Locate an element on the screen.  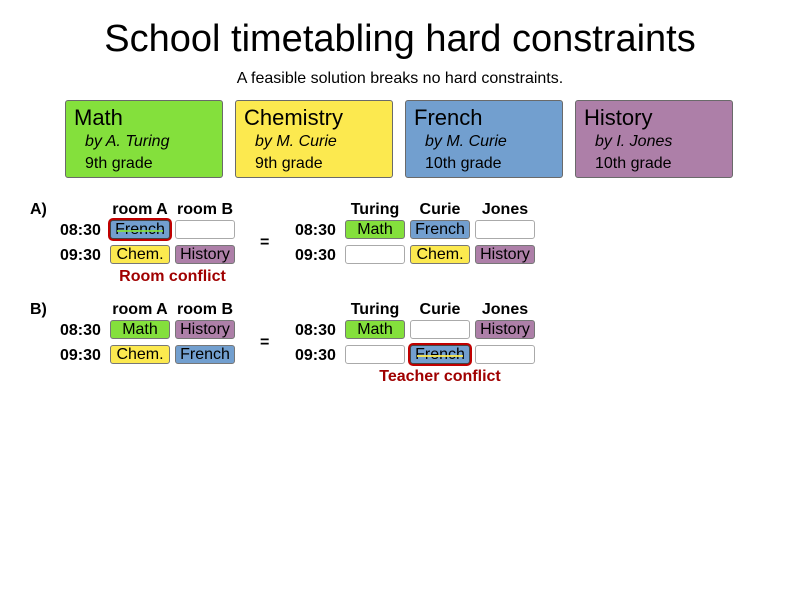
lesson-name: French is located at coordinates (448, 117).